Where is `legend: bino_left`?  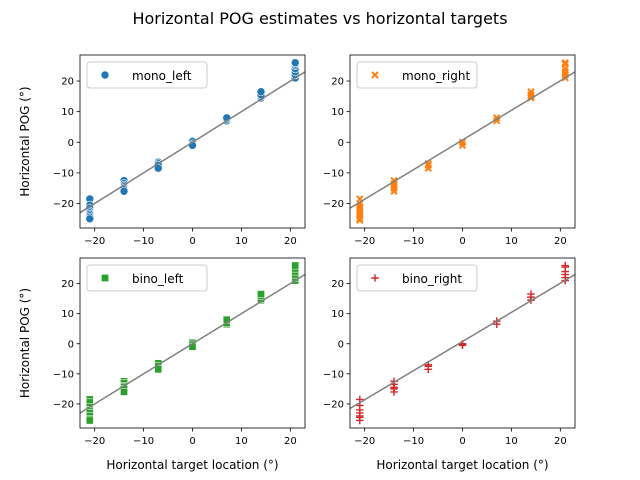
legend: bino_left is located at coordinates (147, 278).